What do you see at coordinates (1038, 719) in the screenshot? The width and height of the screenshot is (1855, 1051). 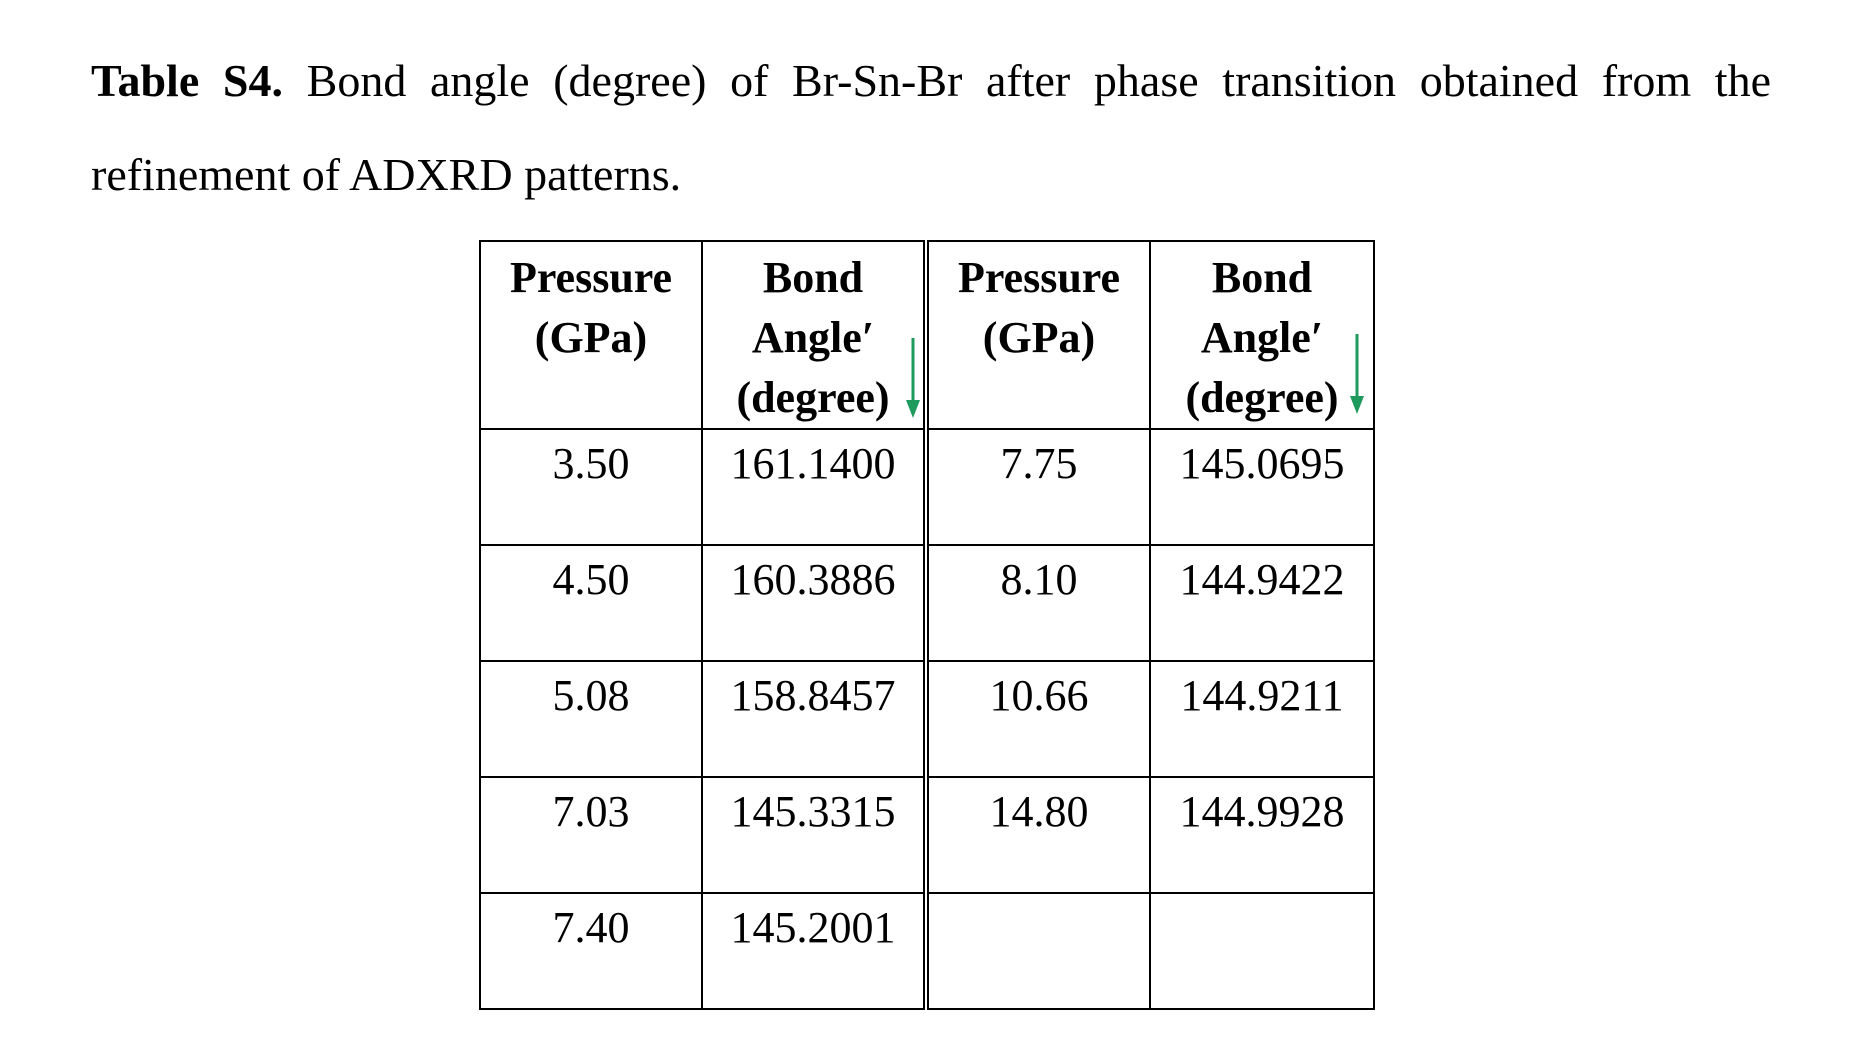 I see `table-cell: 10.66` at bounding box center [1038, 719].